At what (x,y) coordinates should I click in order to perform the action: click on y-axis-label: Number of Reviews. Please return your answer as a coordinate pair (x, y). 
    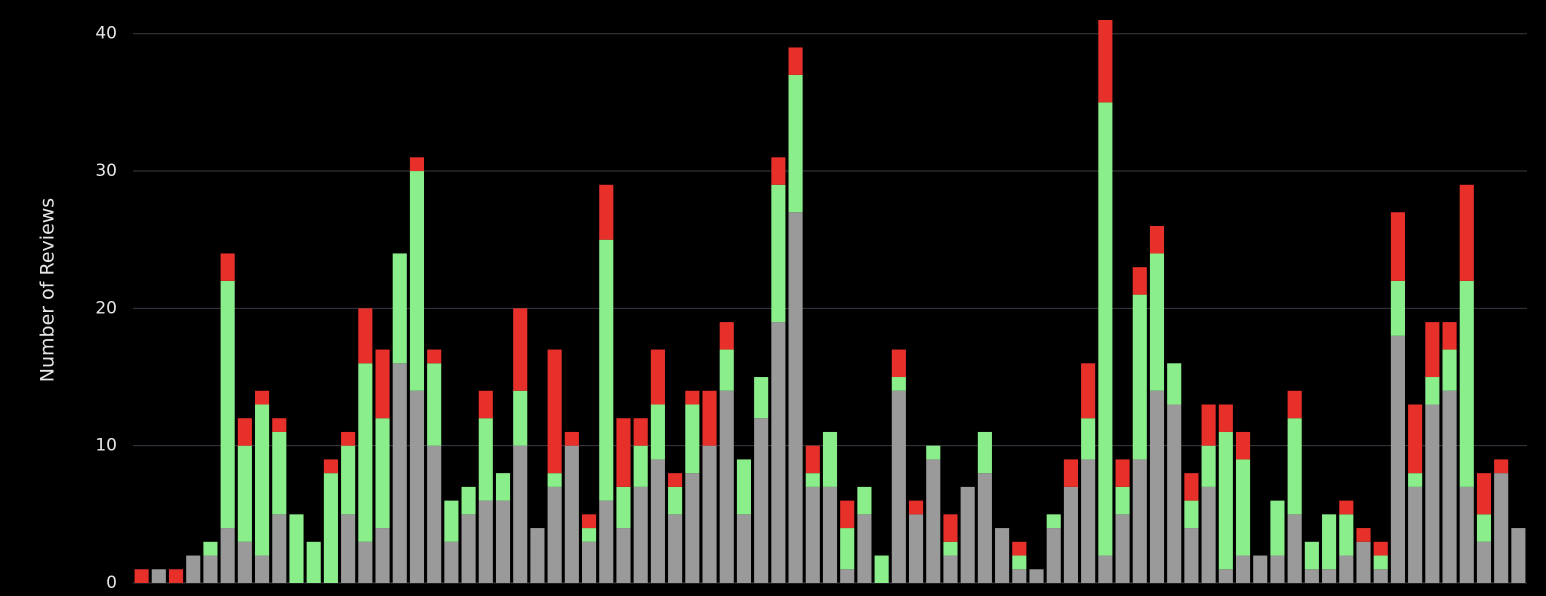
    Looking at the image, I should click on (48, 290).